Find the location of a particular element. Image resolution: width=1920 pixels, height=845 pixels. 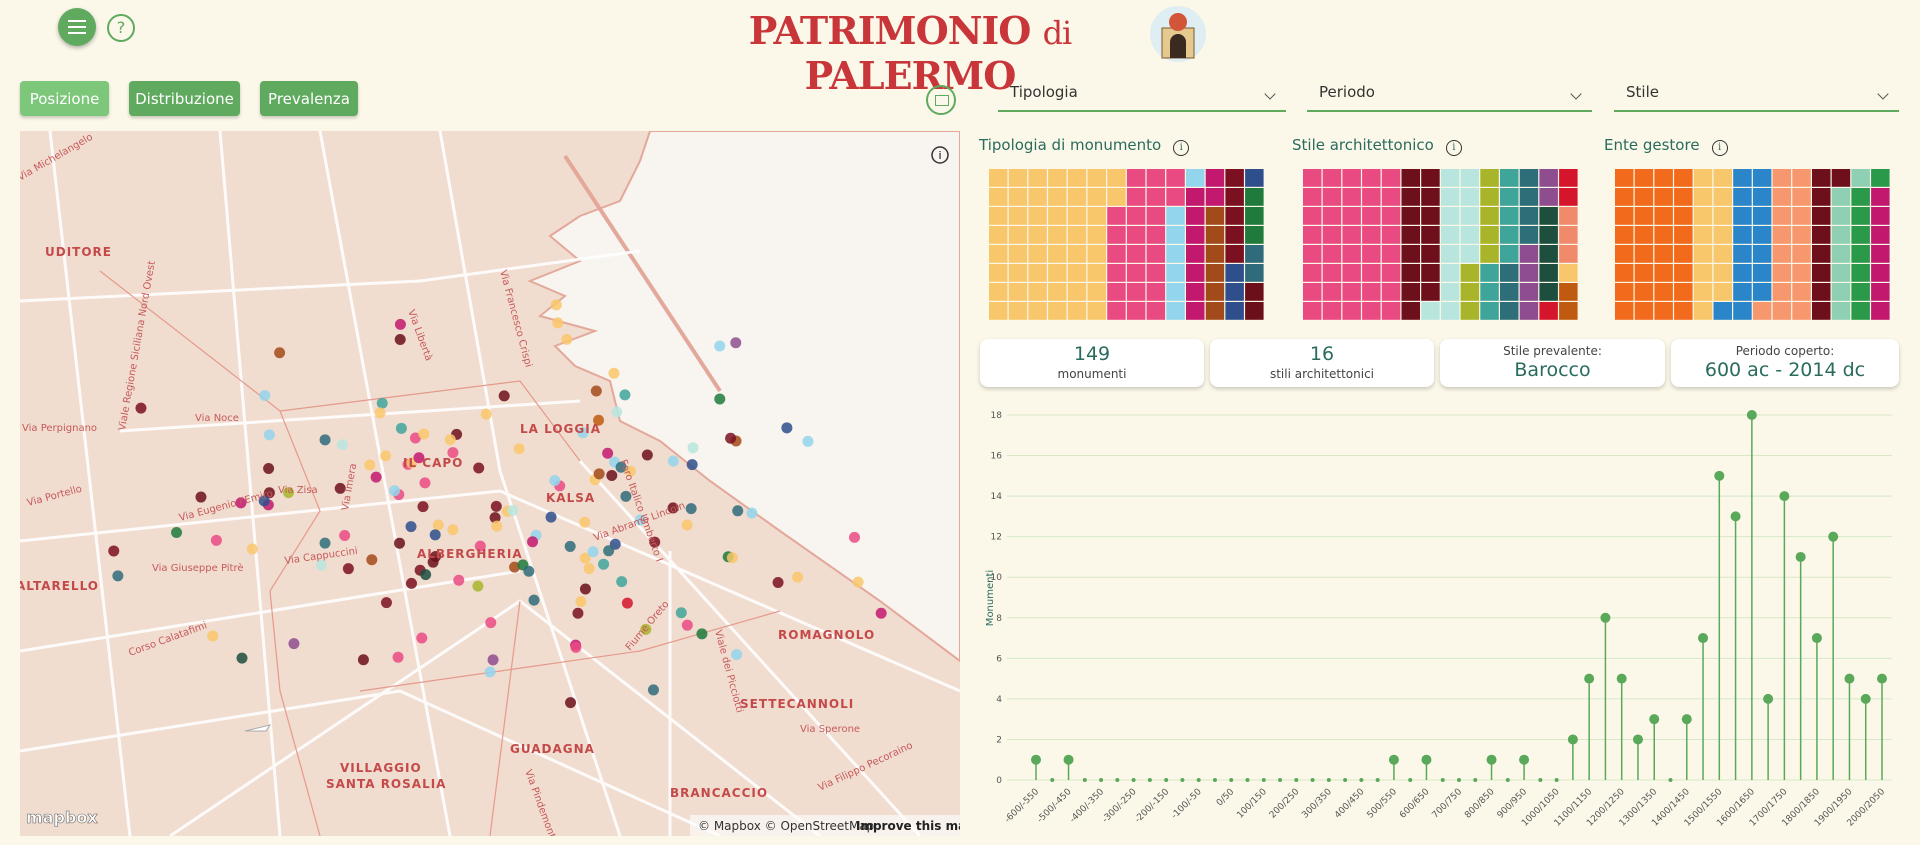

street-label: Via Perpignano is located at coordinates (59, 428).